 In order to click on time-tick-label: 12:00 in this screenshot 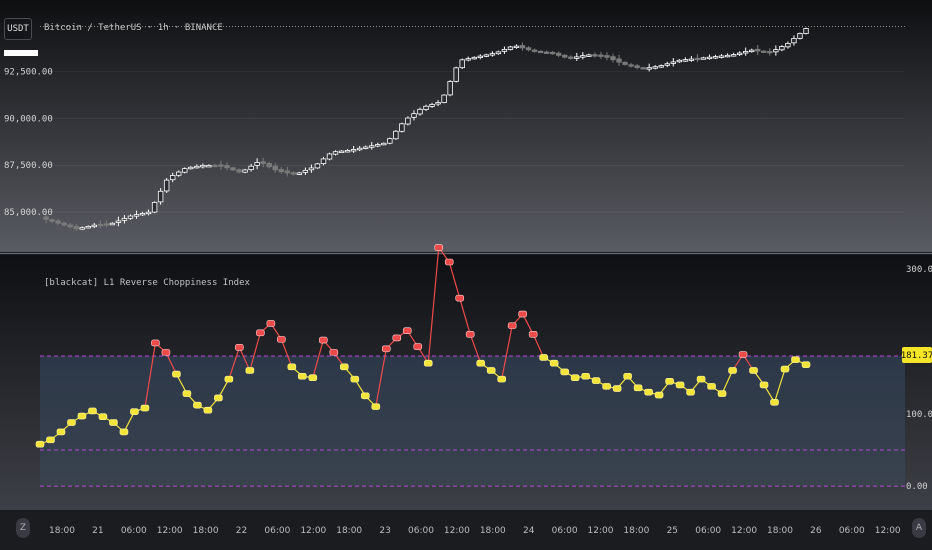, I will do `click(744, 531)`.